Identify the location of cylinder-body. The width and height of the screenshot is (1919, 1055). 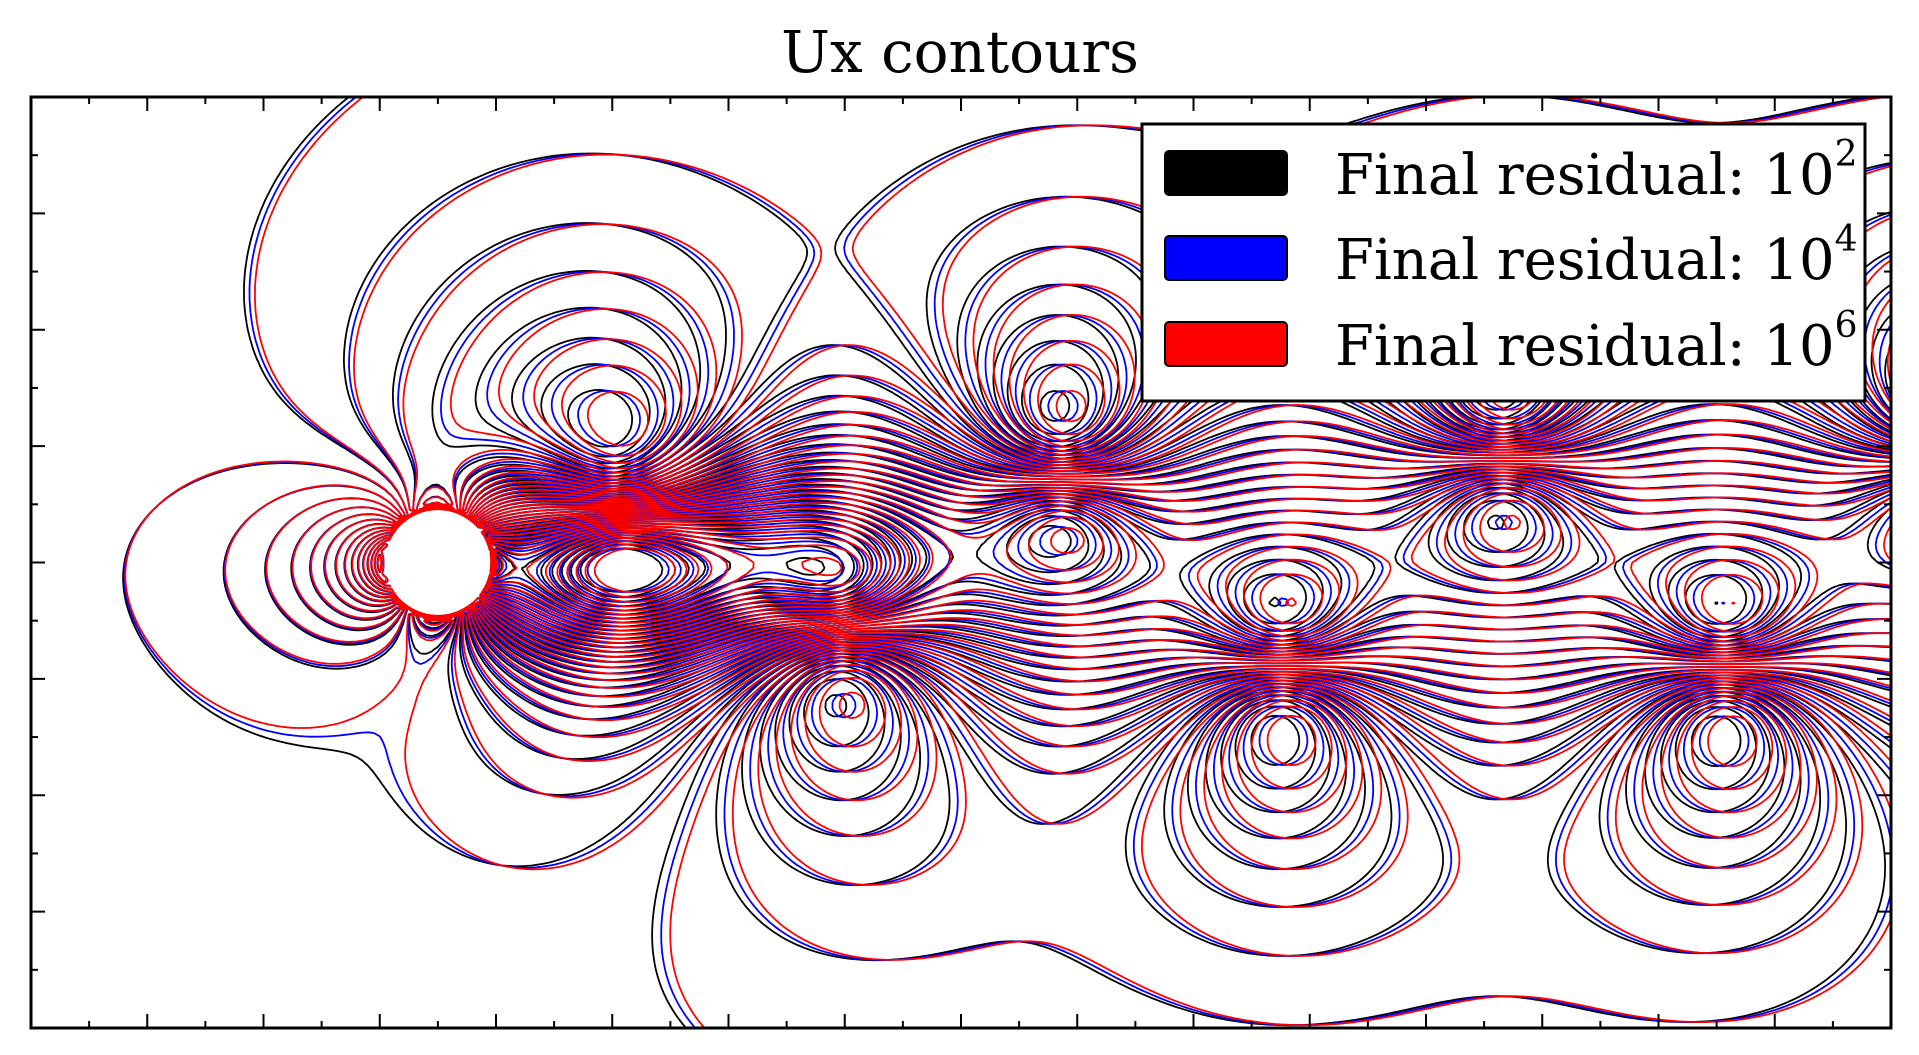
(438, 562).